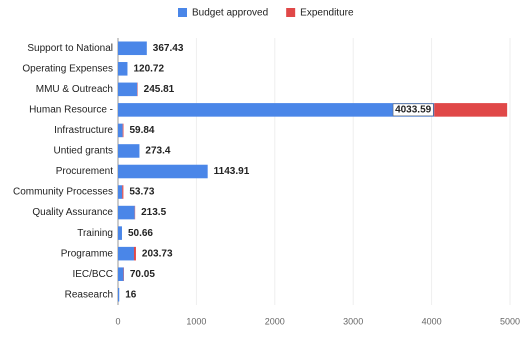  What do you see at coordinates (141, 192) in the screenshot?
I see `value-label: 53.73` at bounding box center [141, 192].